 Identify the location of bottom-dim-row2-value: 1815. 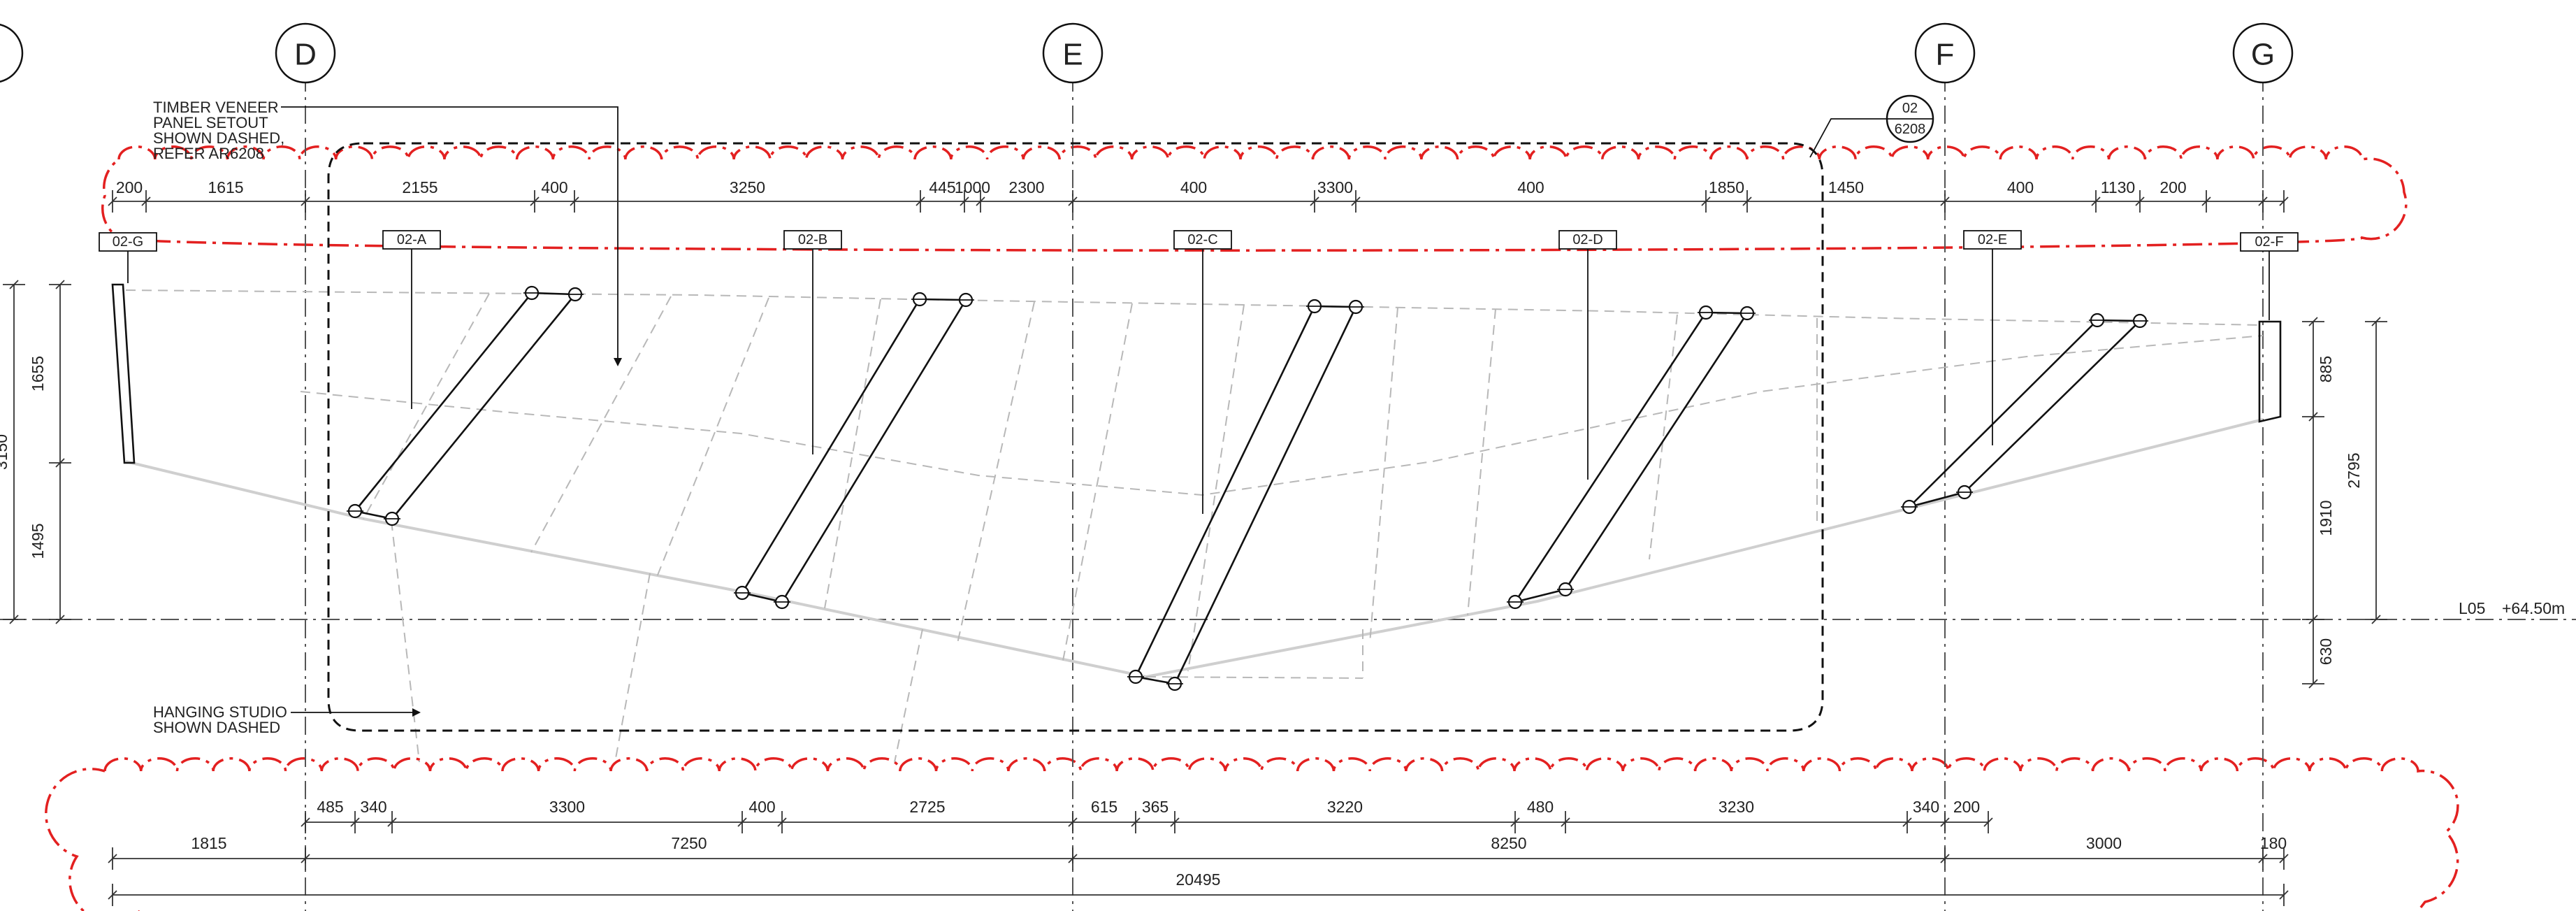
(208, 843).